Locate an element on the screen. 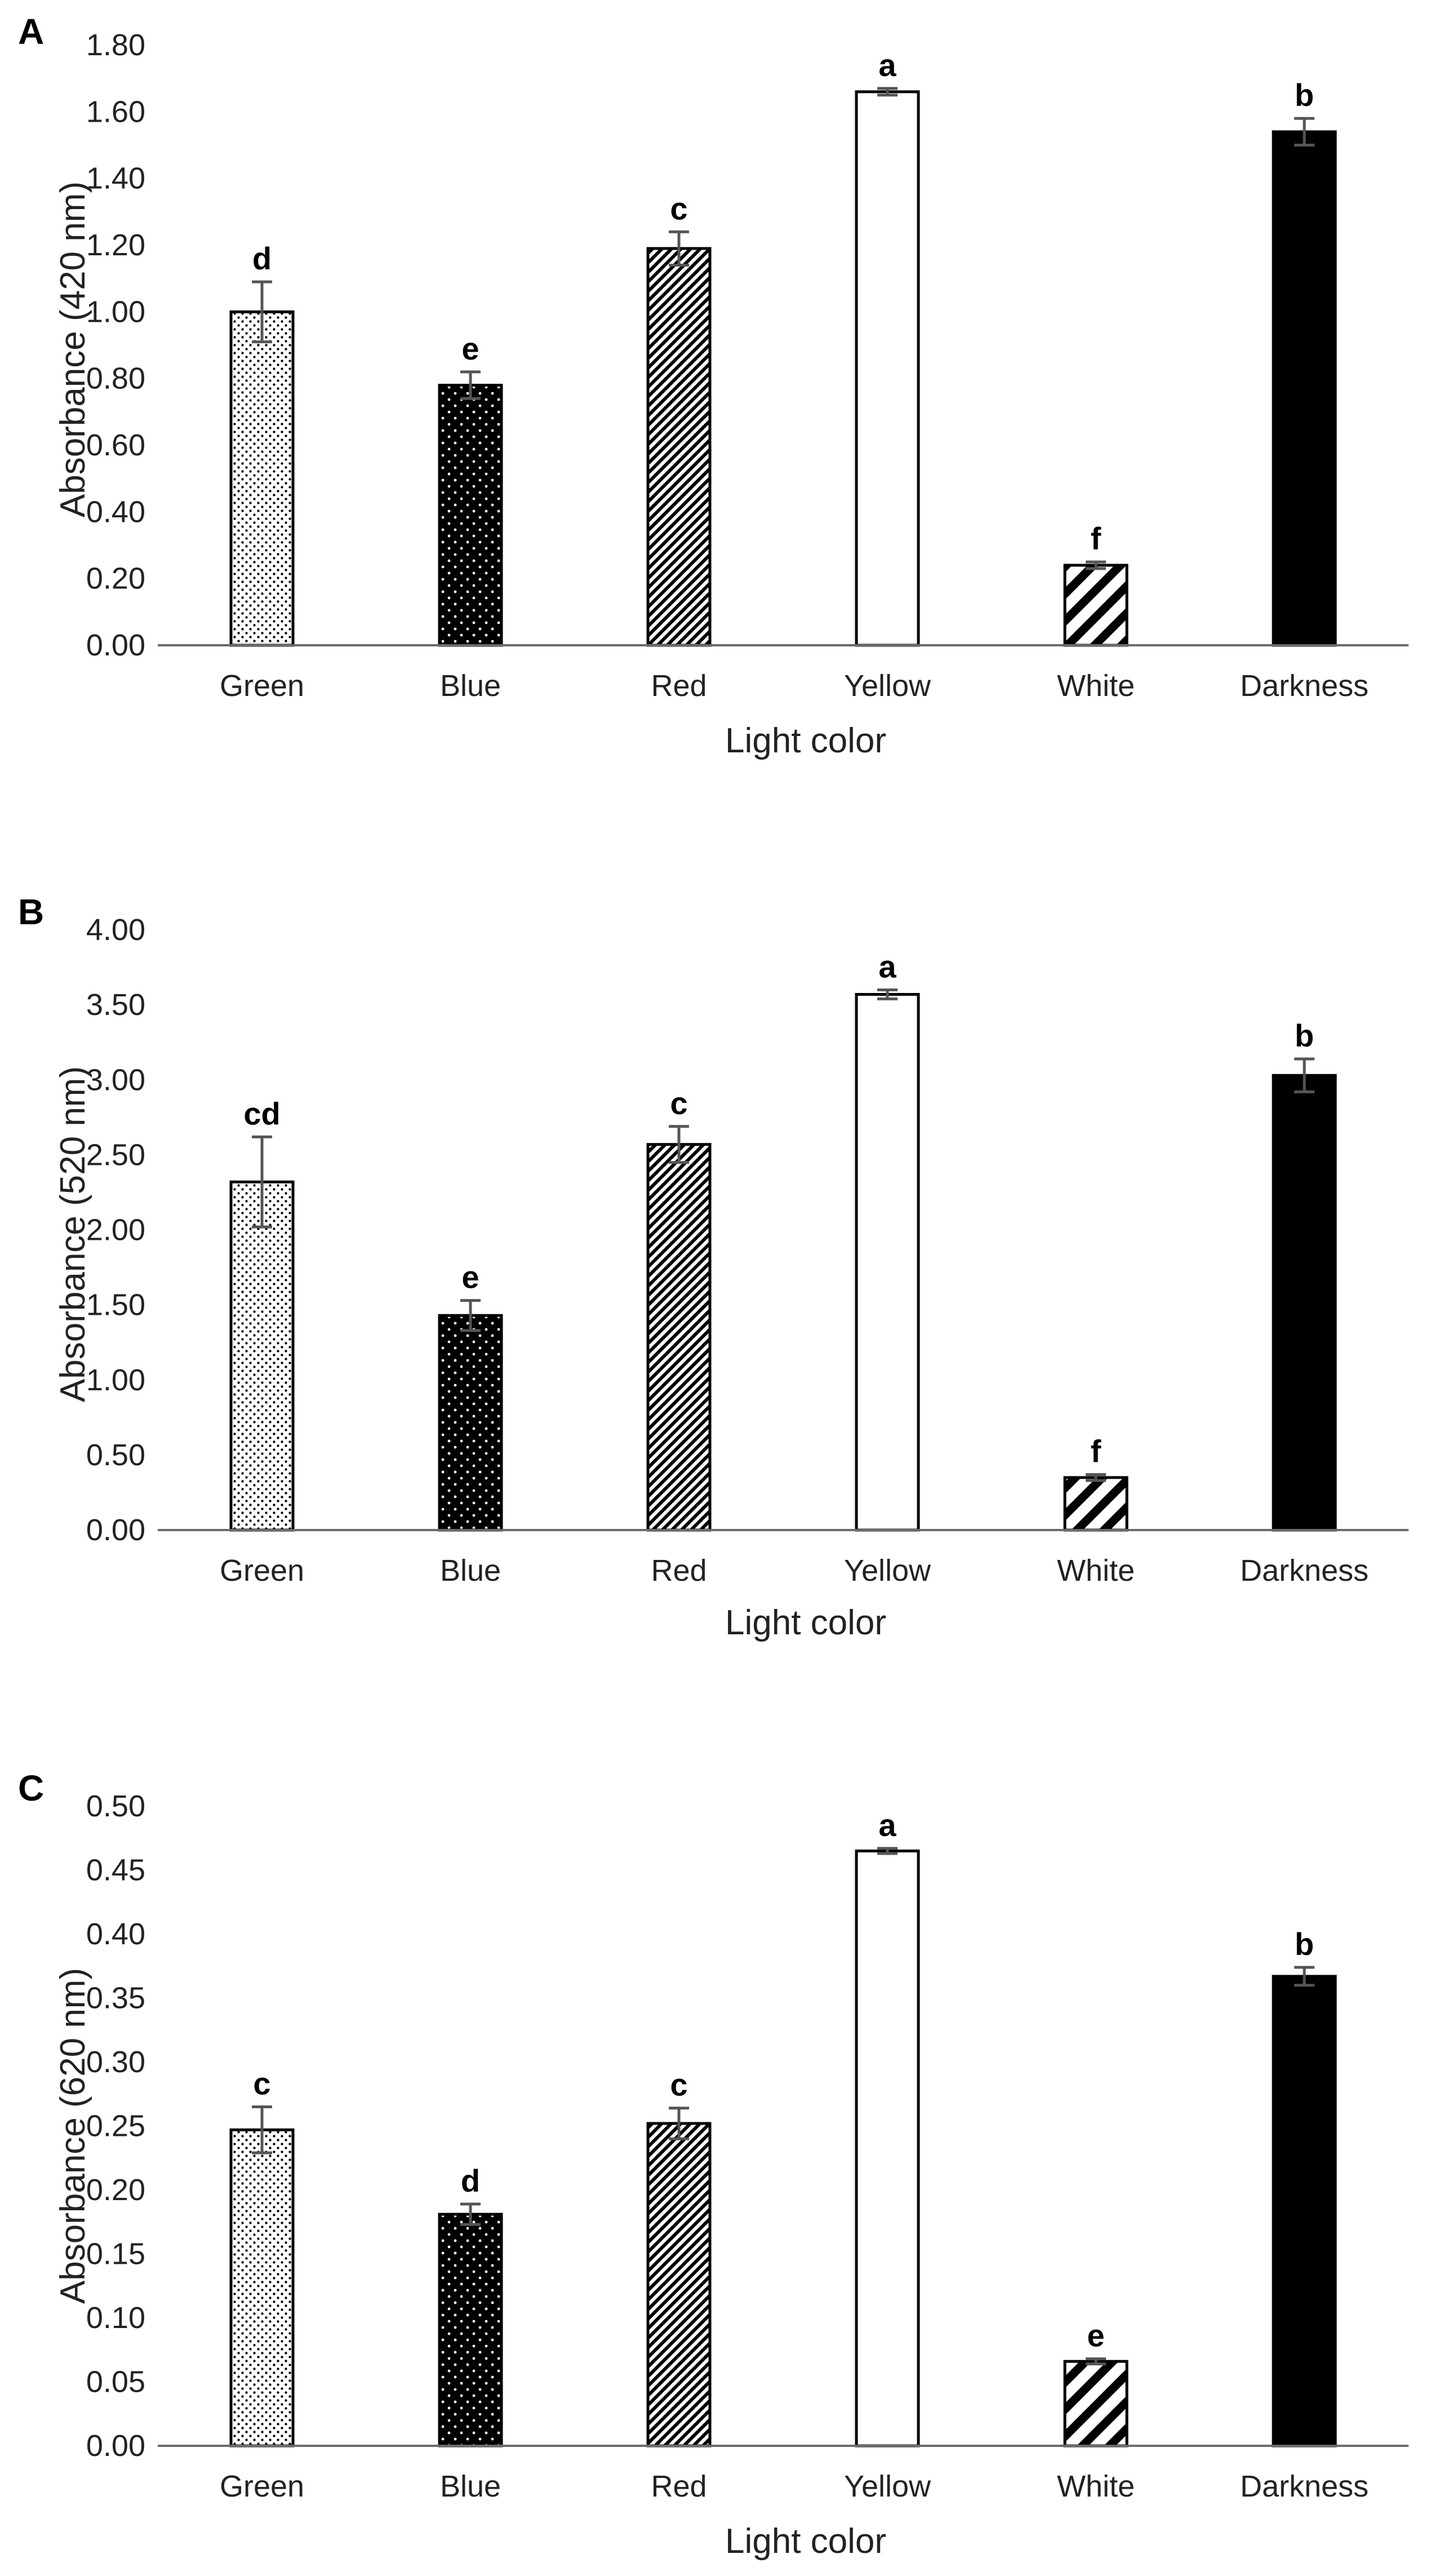 Image resolution: width=1448 pixels, height=2576 pixels. y-axis-title: Absorbance (620 nm) is located at coordinates (73, 2136).